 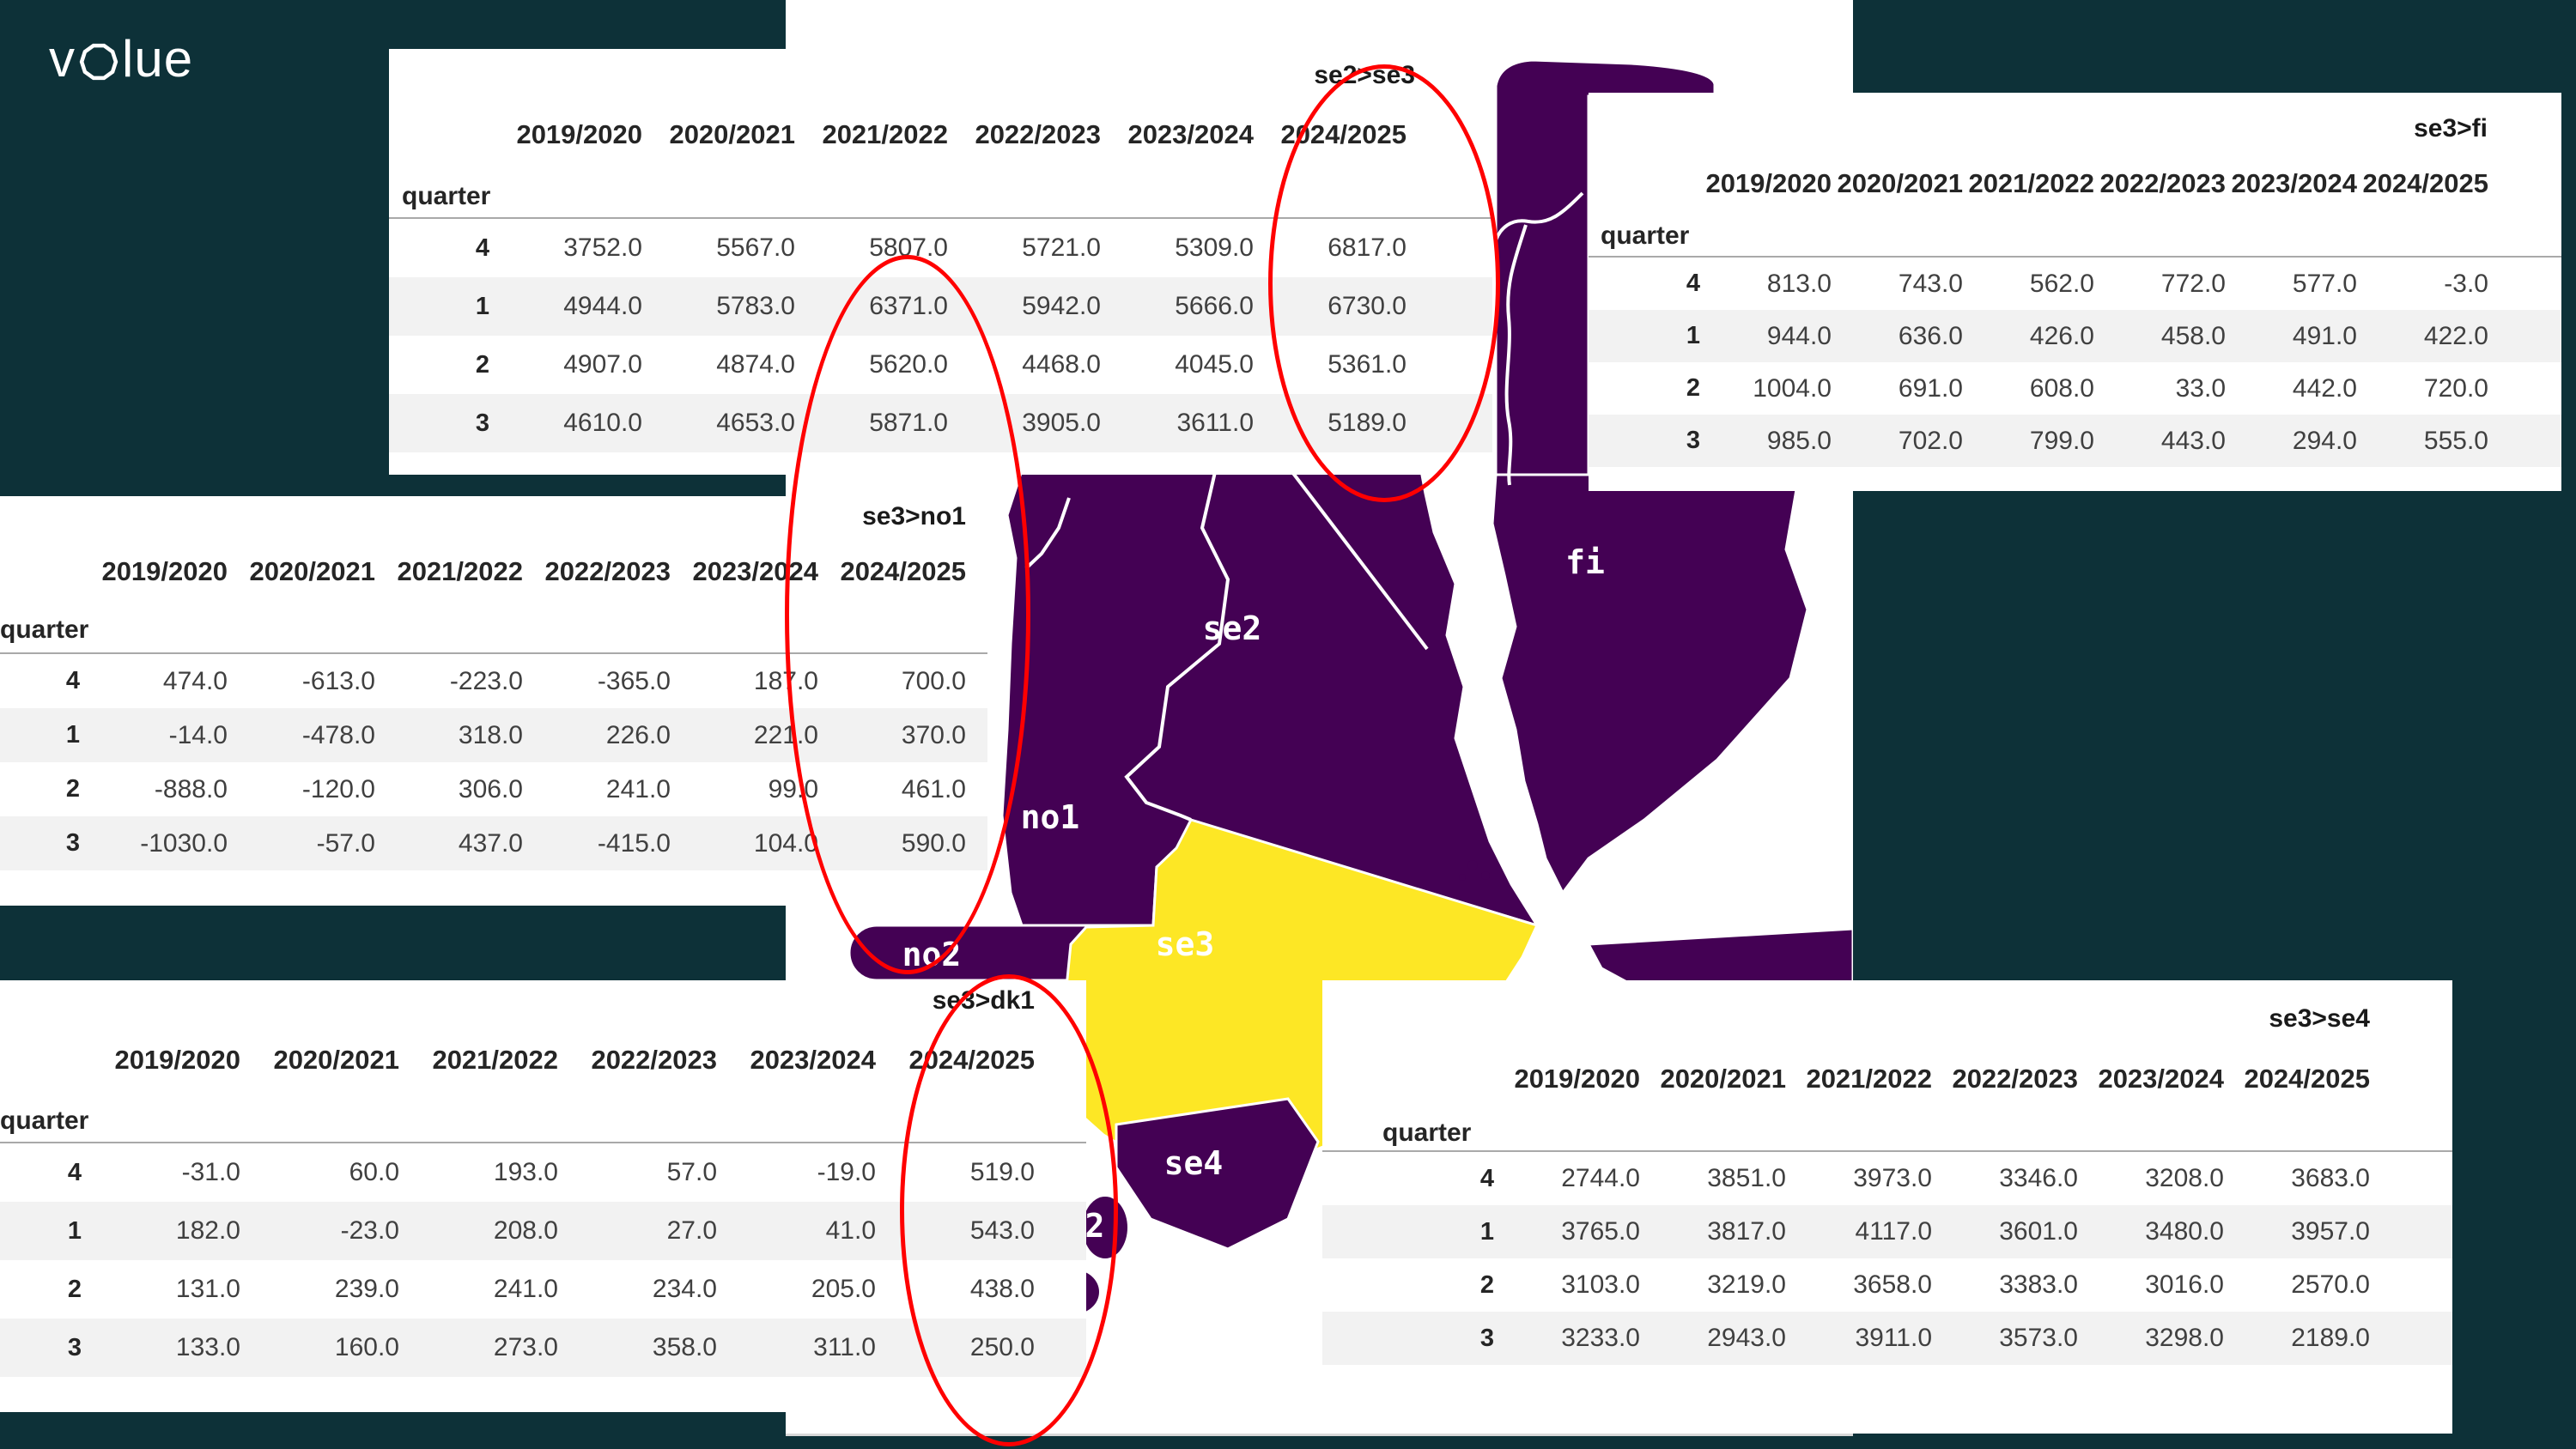 I want to click on border-se-fi, so click(x=1539, y=338).